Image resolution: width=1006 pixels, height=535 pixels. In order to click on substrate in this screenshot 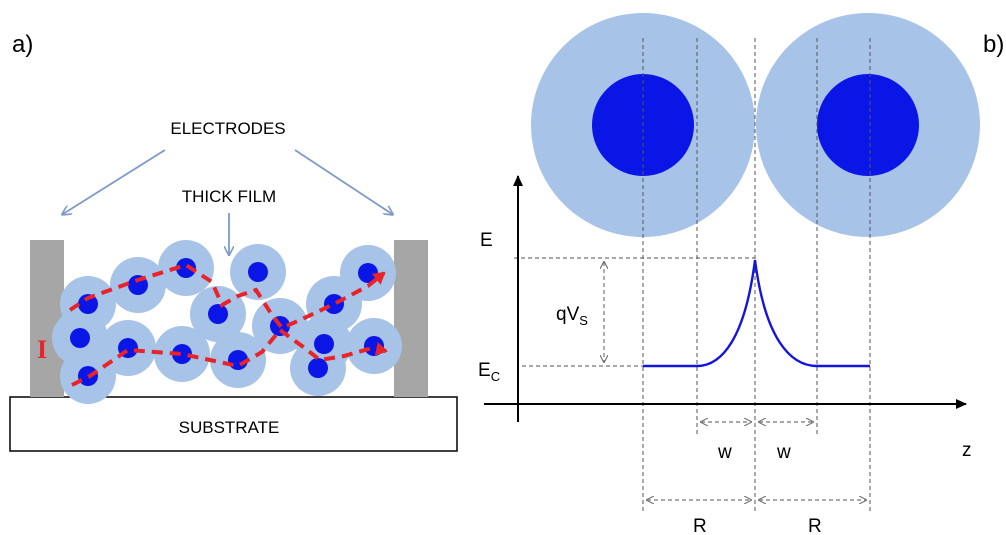, I will do `click(233, 424)`.